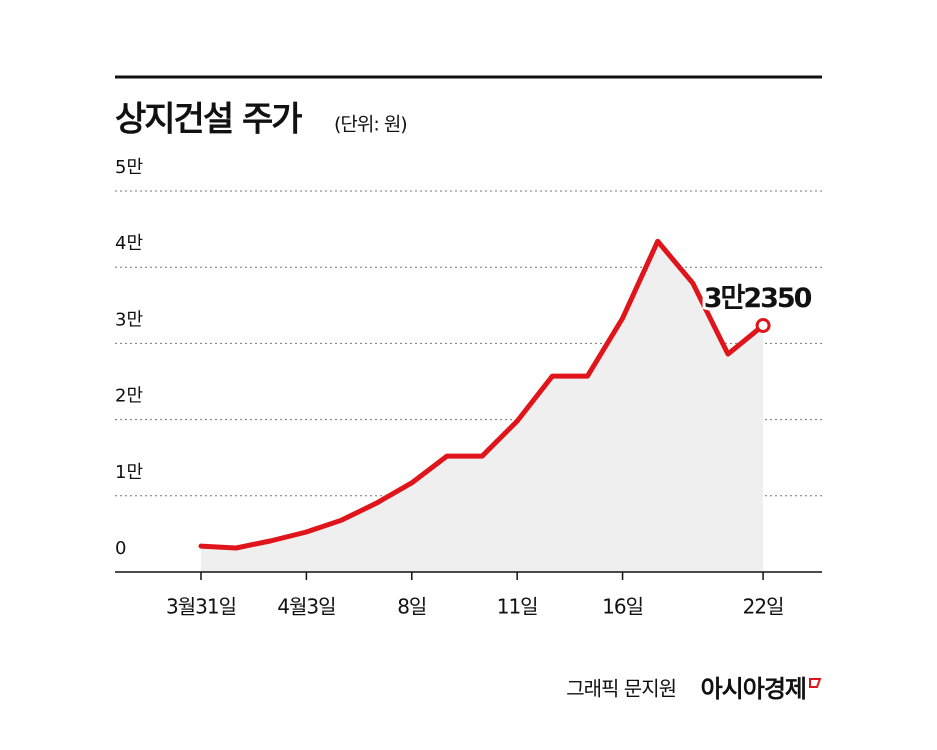 This screenshot has height=750, width=937. What do you see at coordinates (621, 689) in the screenshot?
I see `credit: 그래픽 문지원` at bounding box center [621, 689].